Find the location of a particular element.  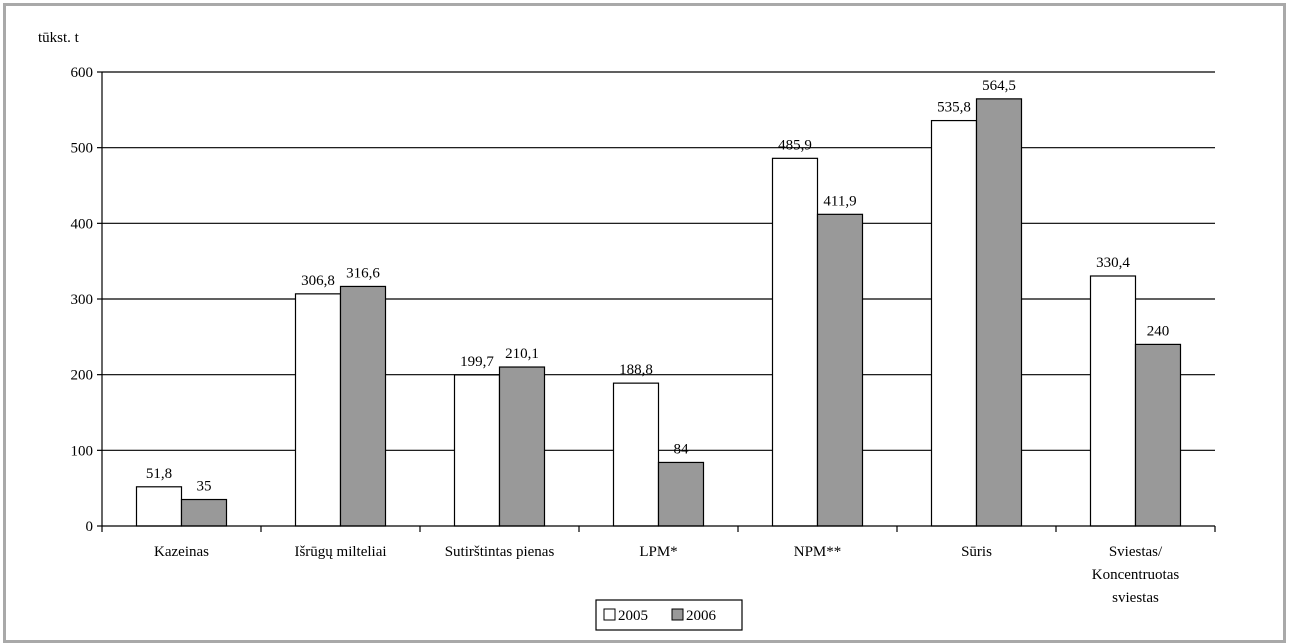

x-category-label: Kazeinas is located at coordinates (181, 552).